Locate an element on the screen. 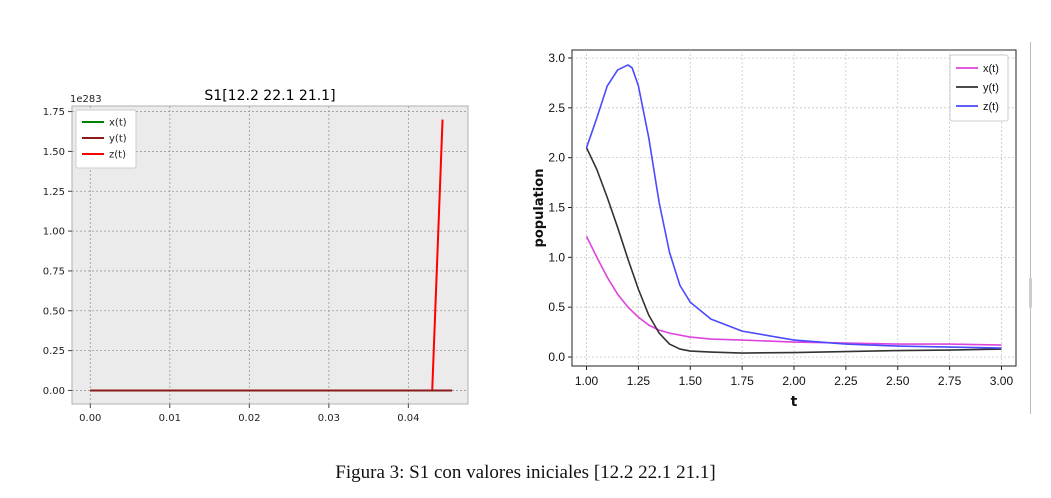 The height and width of the screenshot is (498, 1051). x-tick-label-2: 1.50 is located at coordinates (691, 381).